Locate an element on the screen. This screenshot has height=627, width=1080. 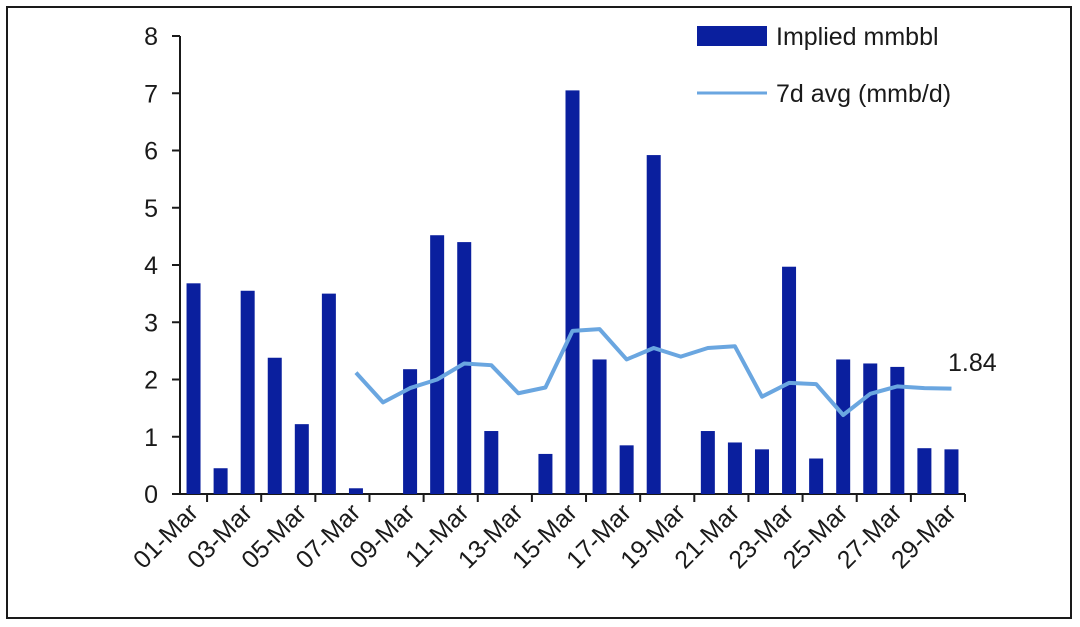
y-tick-label: 8 is located at coordinates (151, 37).